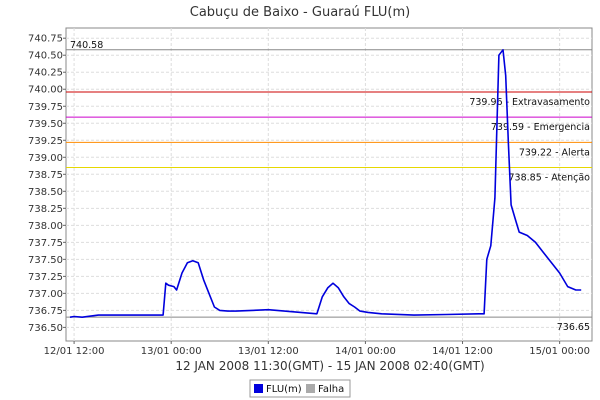 Image resolution: width=600 pixels, height=400 pixels. What do you see at coordinates (45, 90) in the screenshot?
I see `y-tick-label: 740.00` at bounding box center [45, 90].